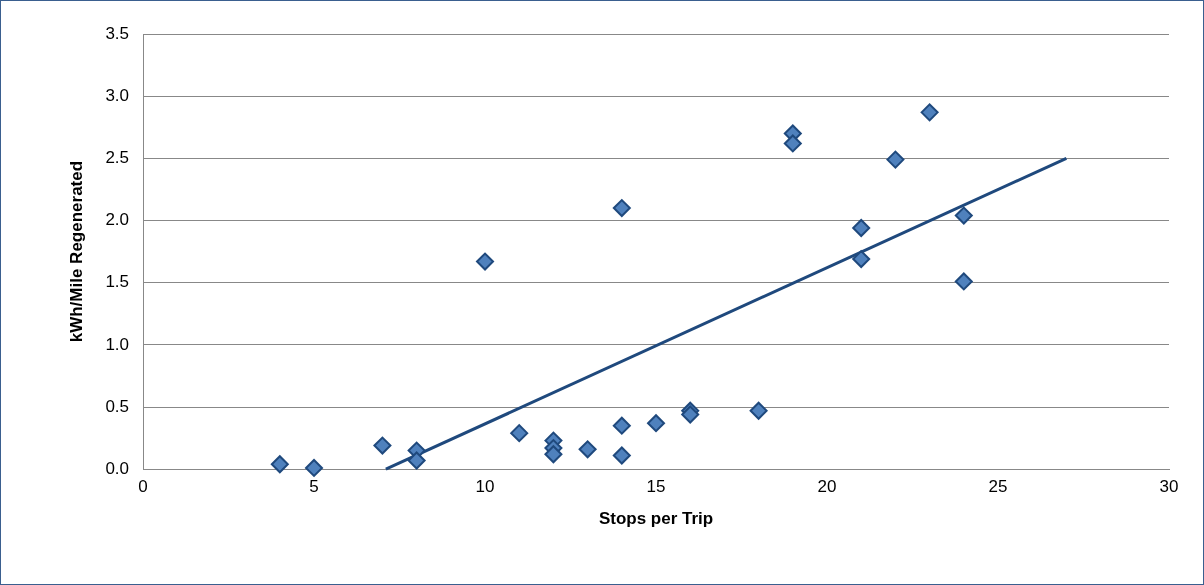 This screenshot has height=585, width=1204. I want to click on y-tick-label: 1.5, so click(117, 282).